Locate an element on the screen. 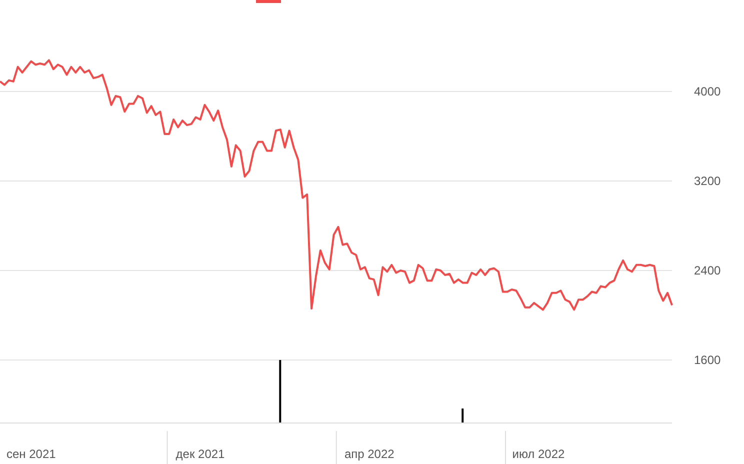  y-tick-label: 4000 is located at coordinates (708, 91).